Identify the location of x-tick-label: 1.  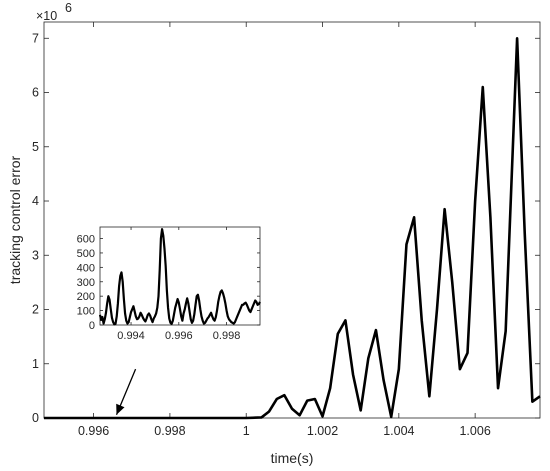
(246, 431).